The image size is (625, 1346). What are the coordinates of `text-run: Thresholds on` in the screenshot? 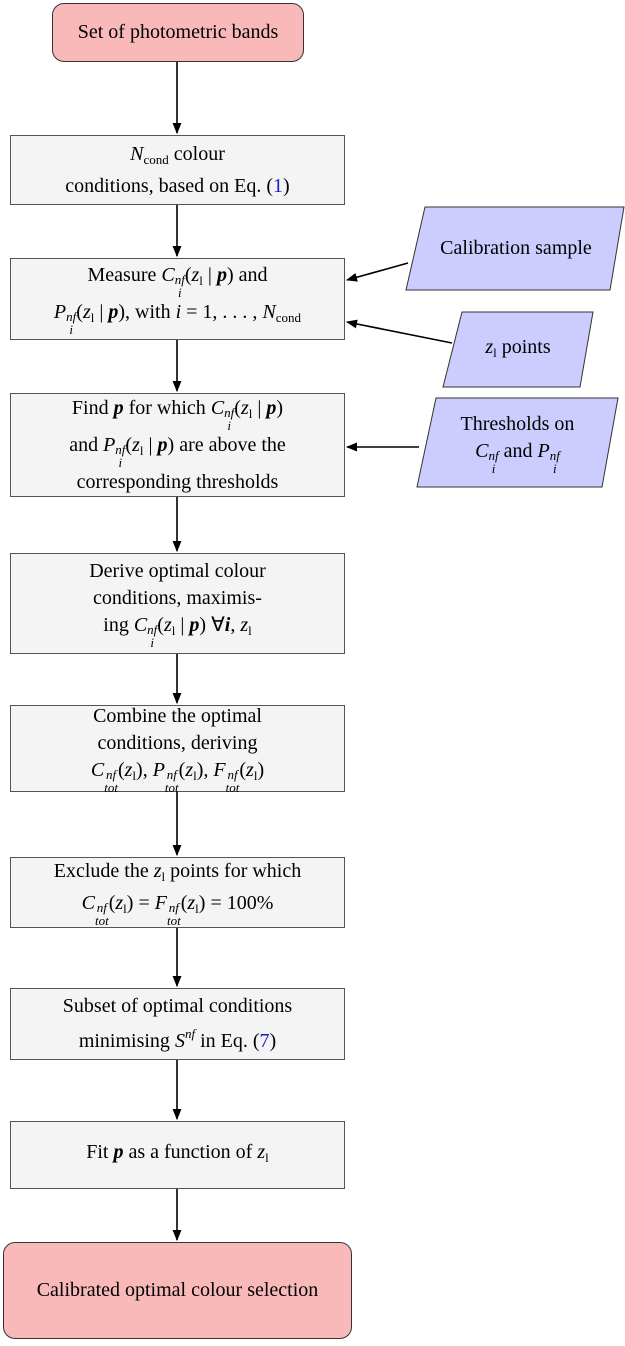 It's located at (517, 423).